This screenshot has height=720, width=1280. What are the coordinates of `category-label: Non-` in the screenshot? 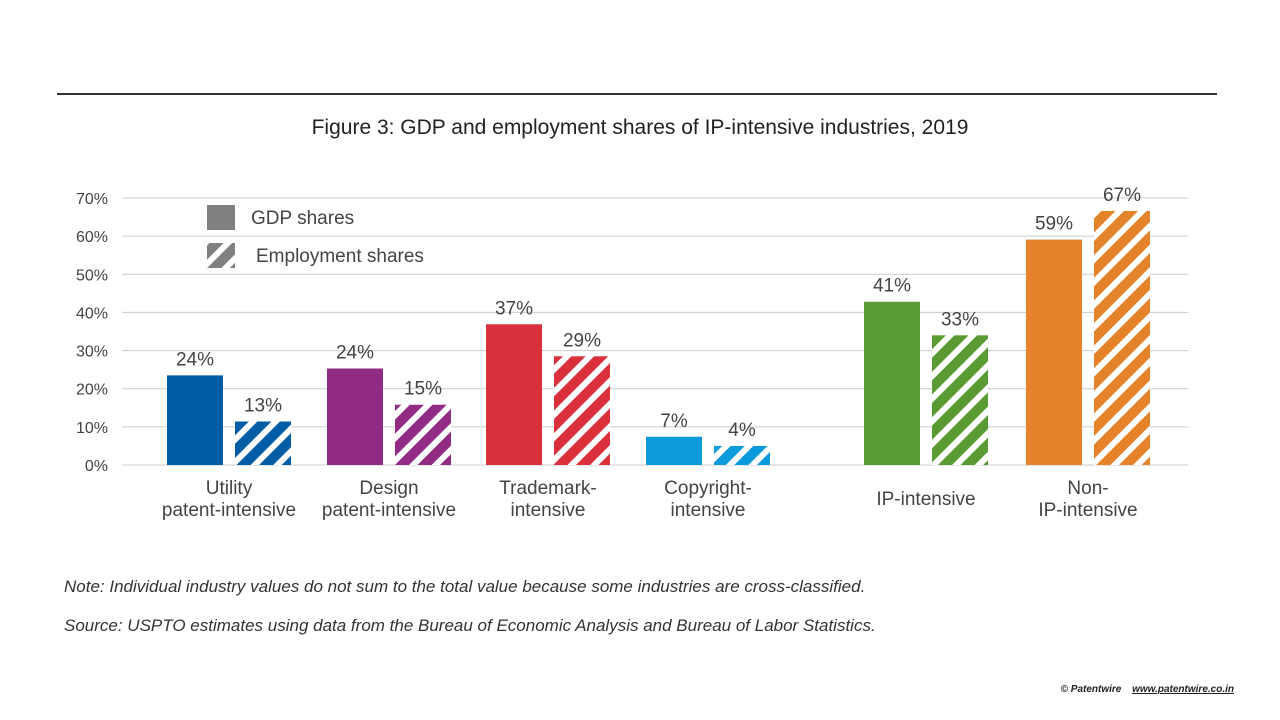 It's located at (1087, 488).